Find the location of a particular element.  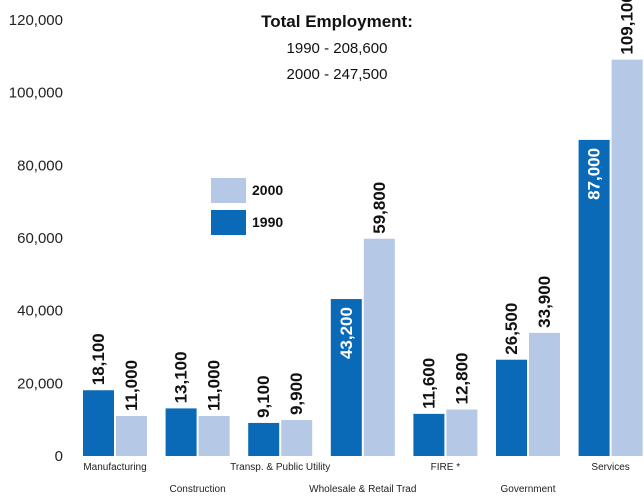

legend: 2000 1990 is located at coordinates (247, 206).